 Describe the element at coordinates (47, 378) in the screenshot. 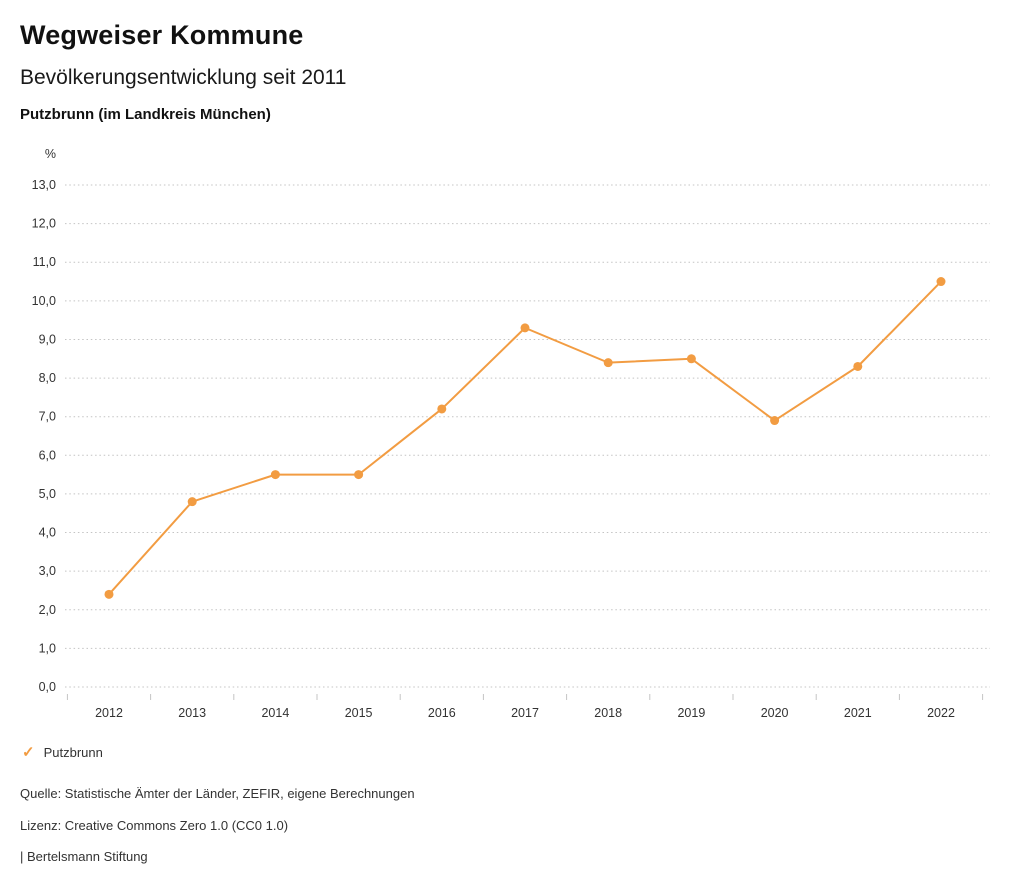

I see `y-tick-label: 8,0` at that location.